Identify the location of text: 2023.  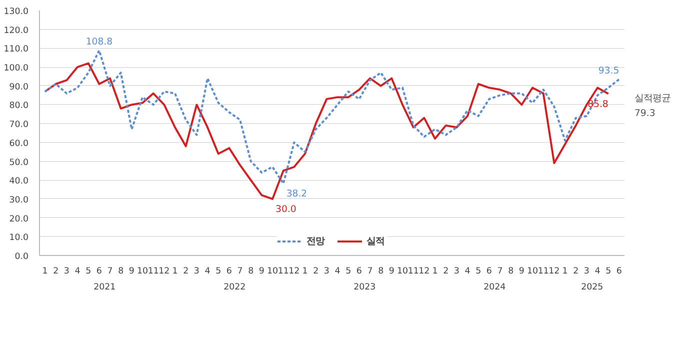
(365, 287).